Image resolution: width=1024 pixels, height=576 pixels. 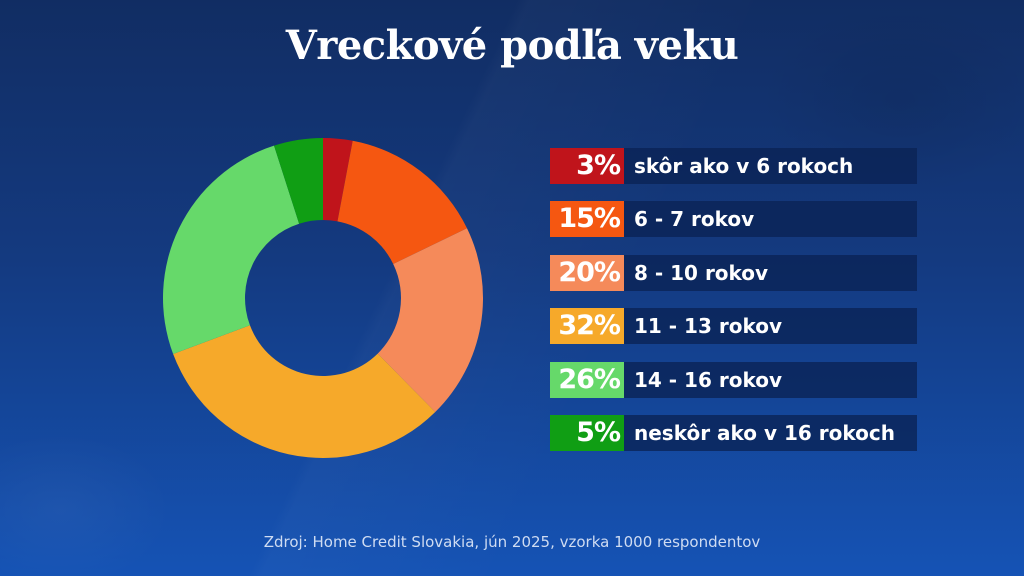 I want to click on legend-label: 11 - 13 rokov, so click(x=708, y=326).